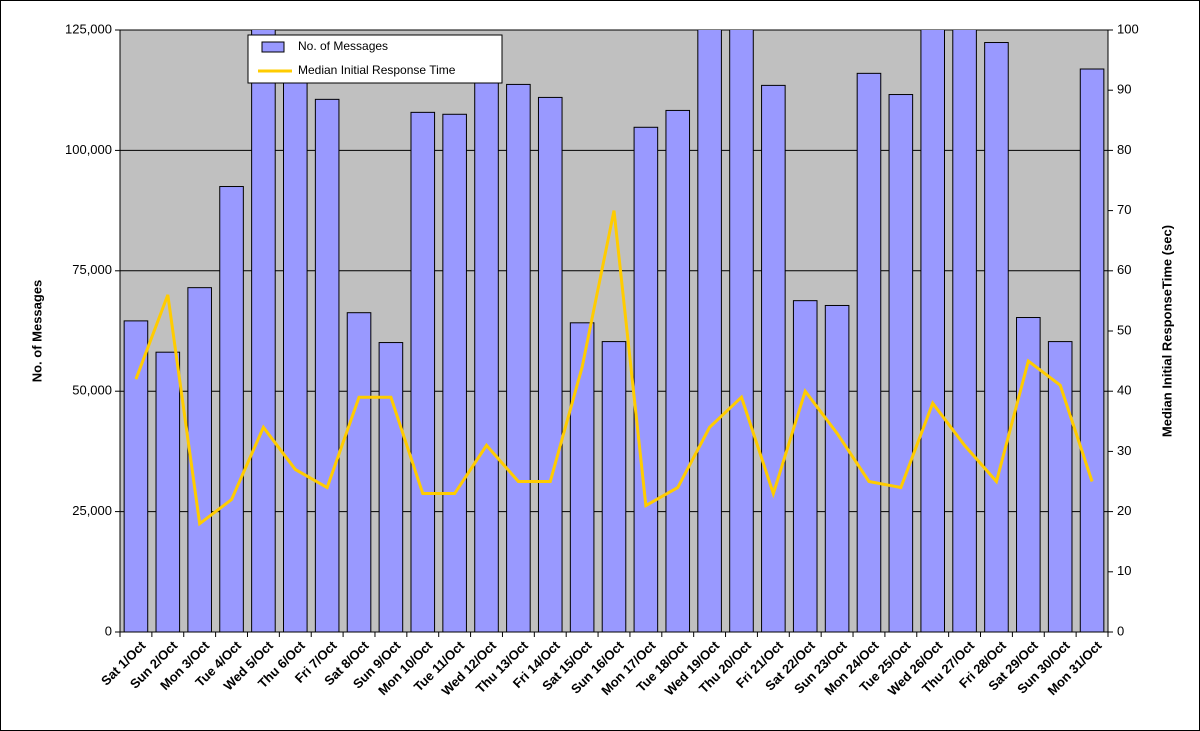 The height and width of the screenshot is (731, 1200). I want to click on legend-label: No. of Messages, so click(343, 46).